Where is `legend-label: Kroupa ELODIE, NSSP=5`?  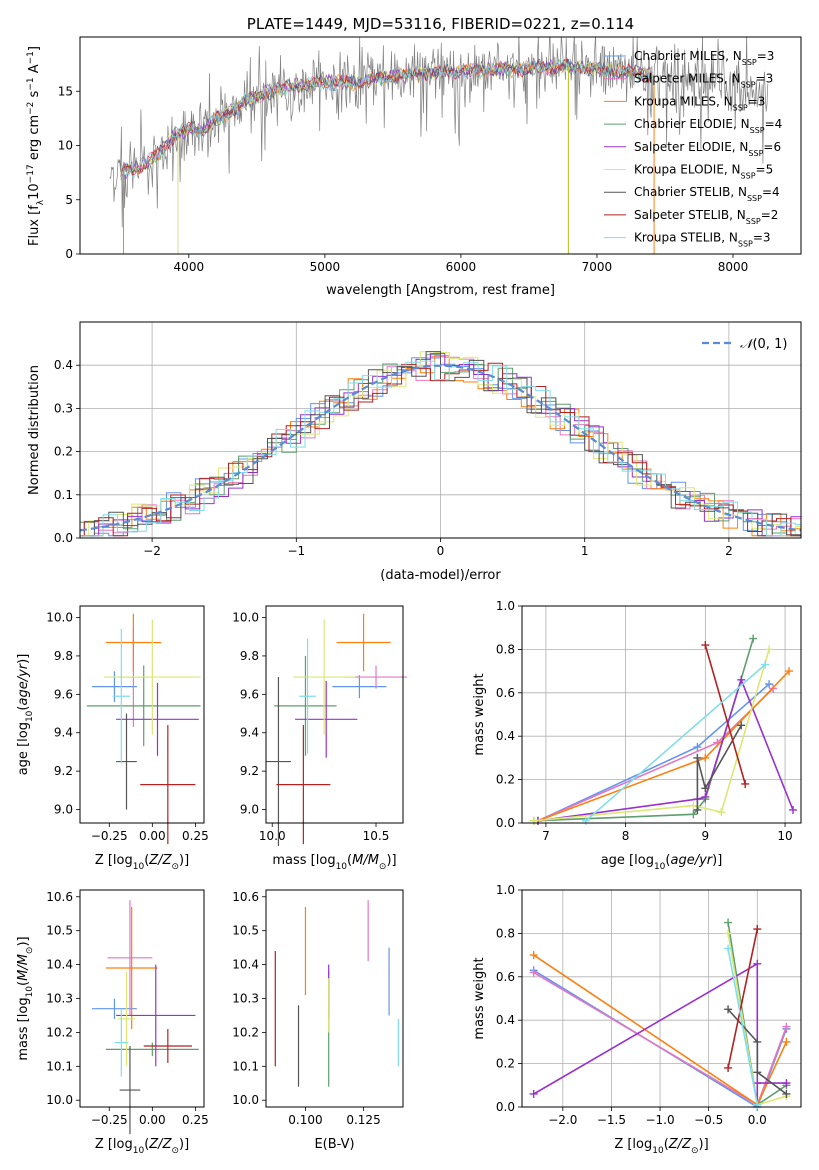 legend-label: Kroupa ELODIE, NSSP=5 is located at coordinates (703, 172).